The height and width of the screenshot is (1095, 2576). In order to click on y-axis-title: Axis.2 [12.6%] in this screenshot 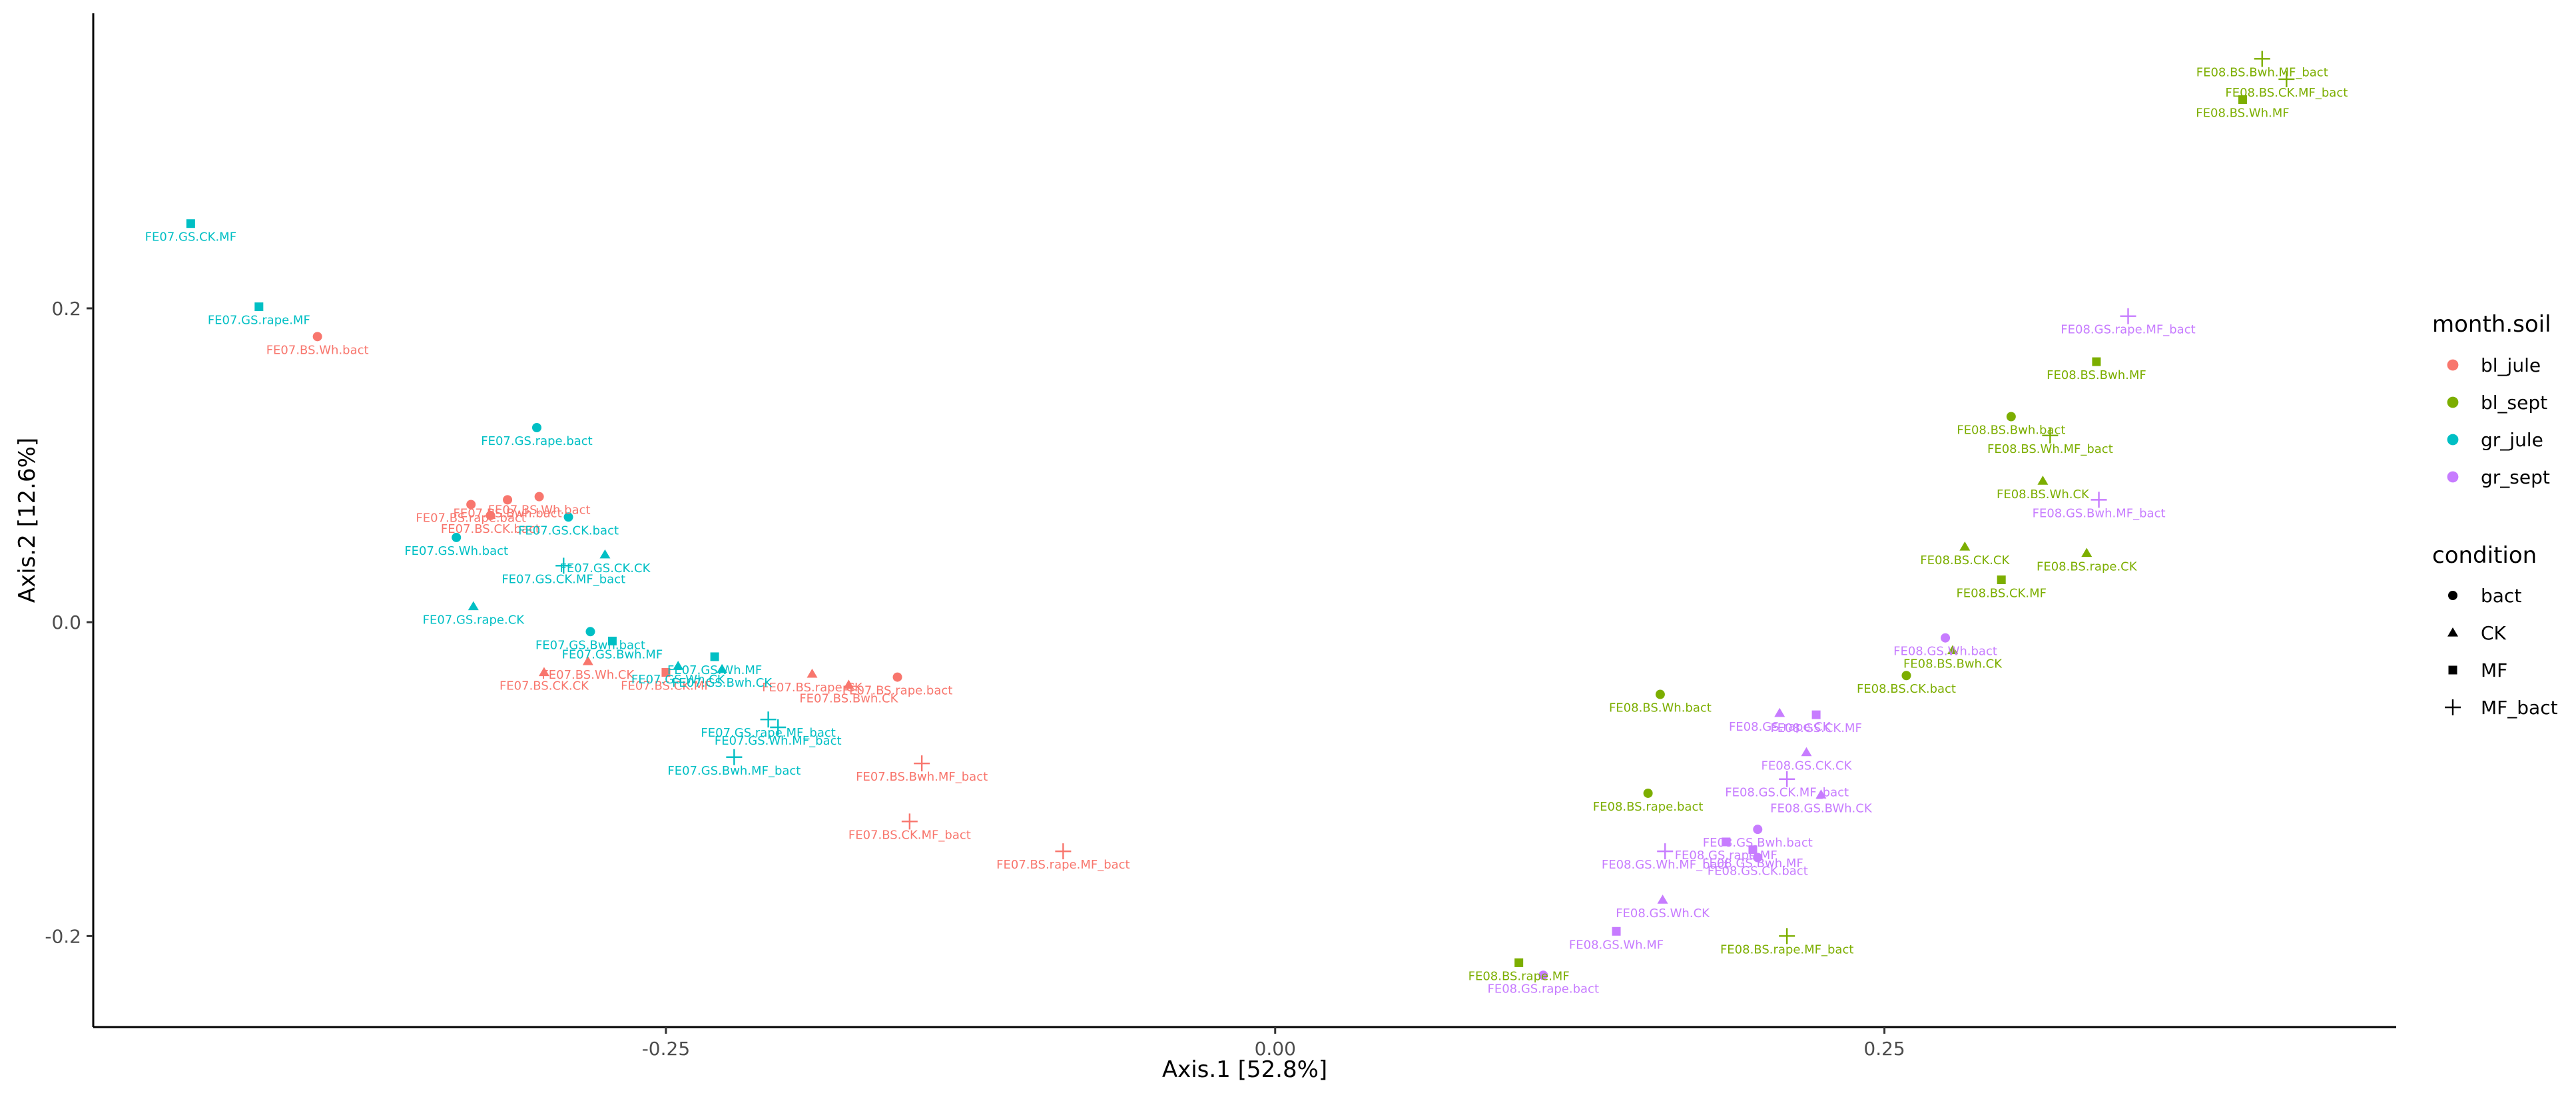, I will do `click(27, 520)`.